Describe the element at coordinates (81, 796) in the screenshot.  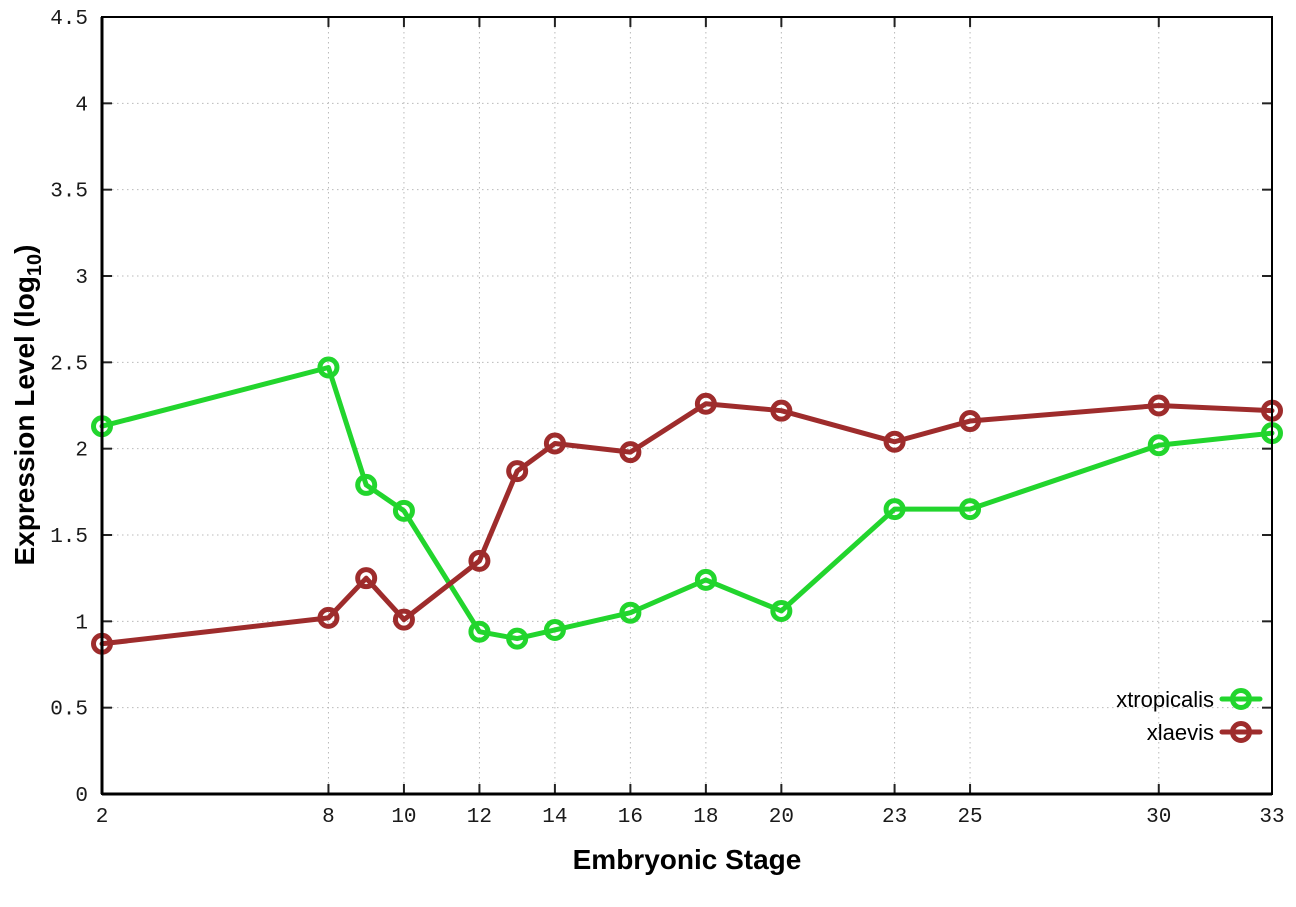
I see `y-tick-label: 0` at that location.